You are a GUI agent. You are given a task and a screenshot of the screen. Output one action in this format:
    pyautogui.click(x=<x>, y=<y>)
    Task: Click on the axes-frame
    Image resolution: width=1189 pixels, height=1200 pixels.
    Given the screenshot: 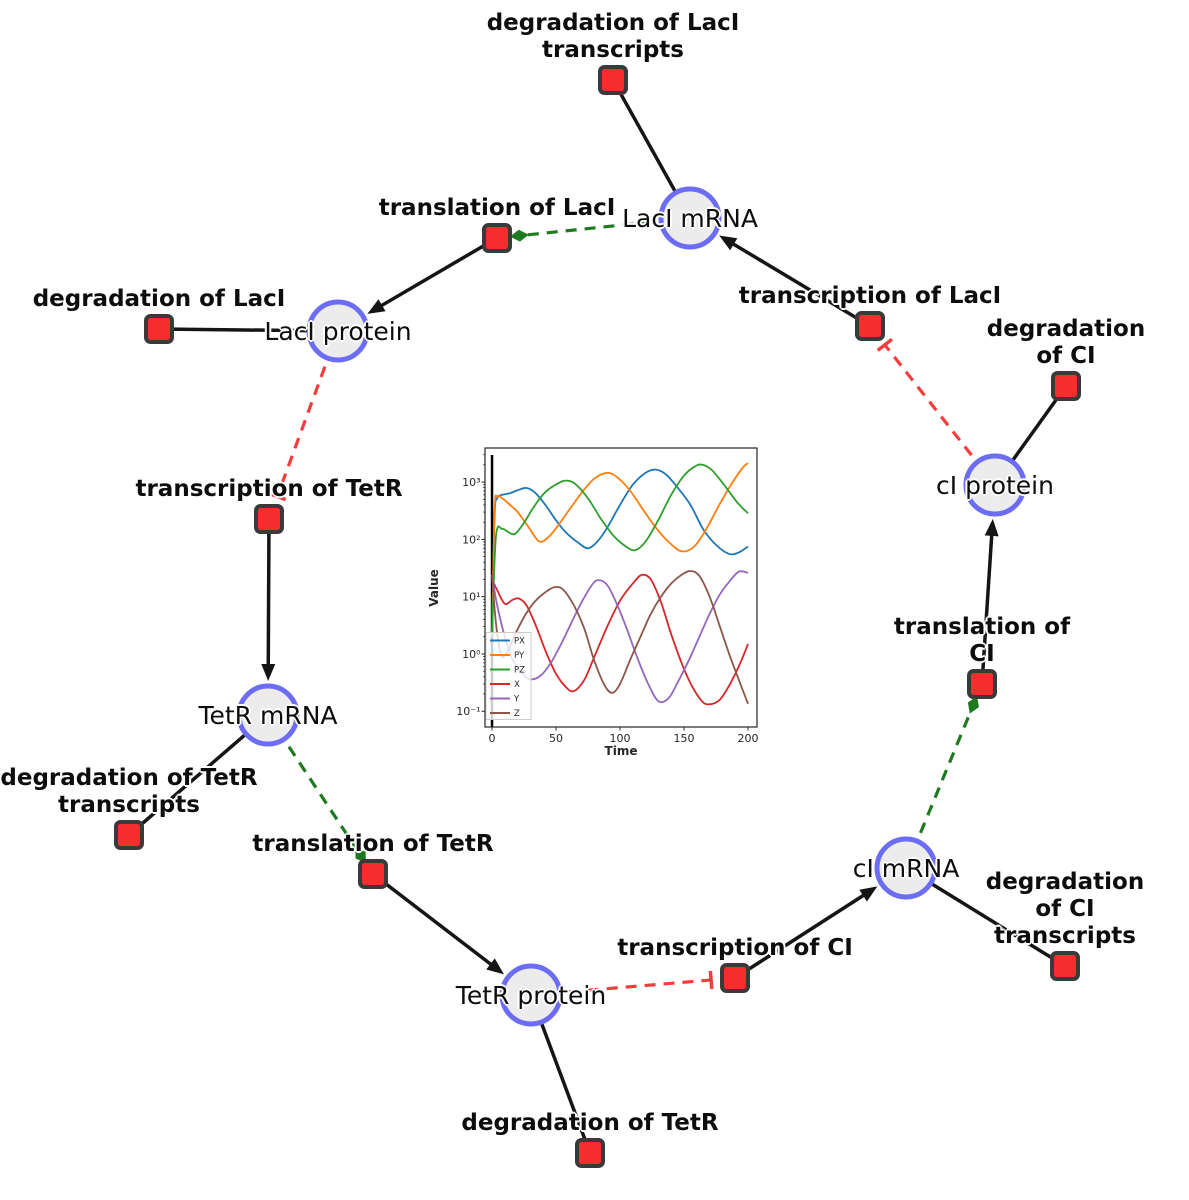 What is the action you would take?
    pyautogui.click(x=621, y=587)
    